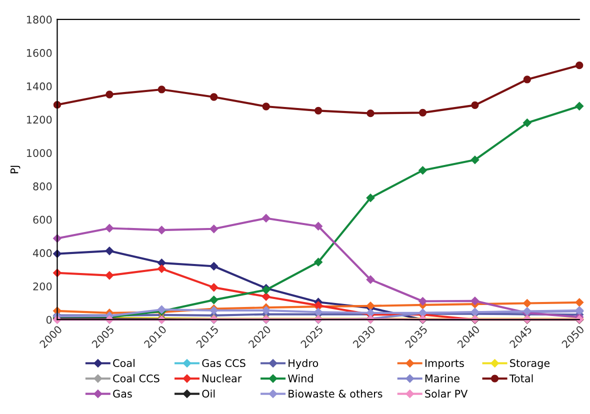 This screenshot has height=414, width=590. What do you see at coordinates (224, 363) in the screenshot?
I see `legend-label: Gas CCS` at bounding box center [224, 363].